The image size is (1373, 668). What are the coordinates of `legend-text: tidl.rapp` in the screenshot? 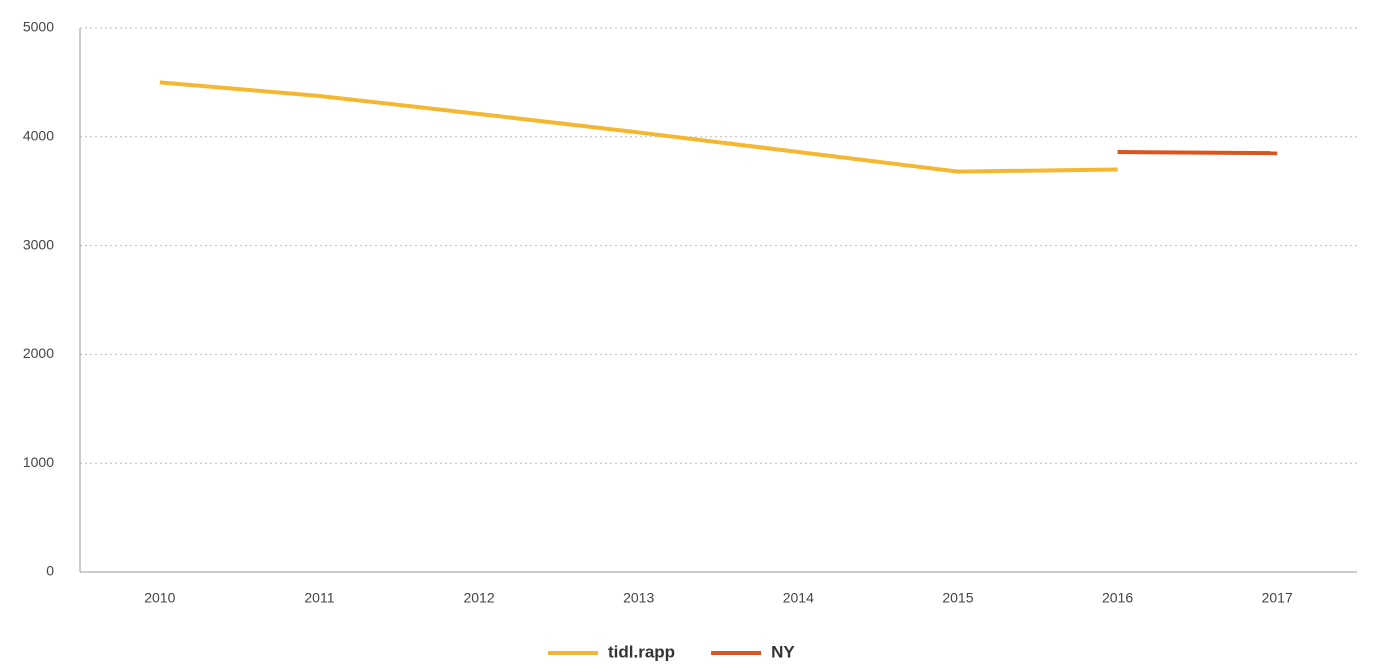 It's located at (641, 651).